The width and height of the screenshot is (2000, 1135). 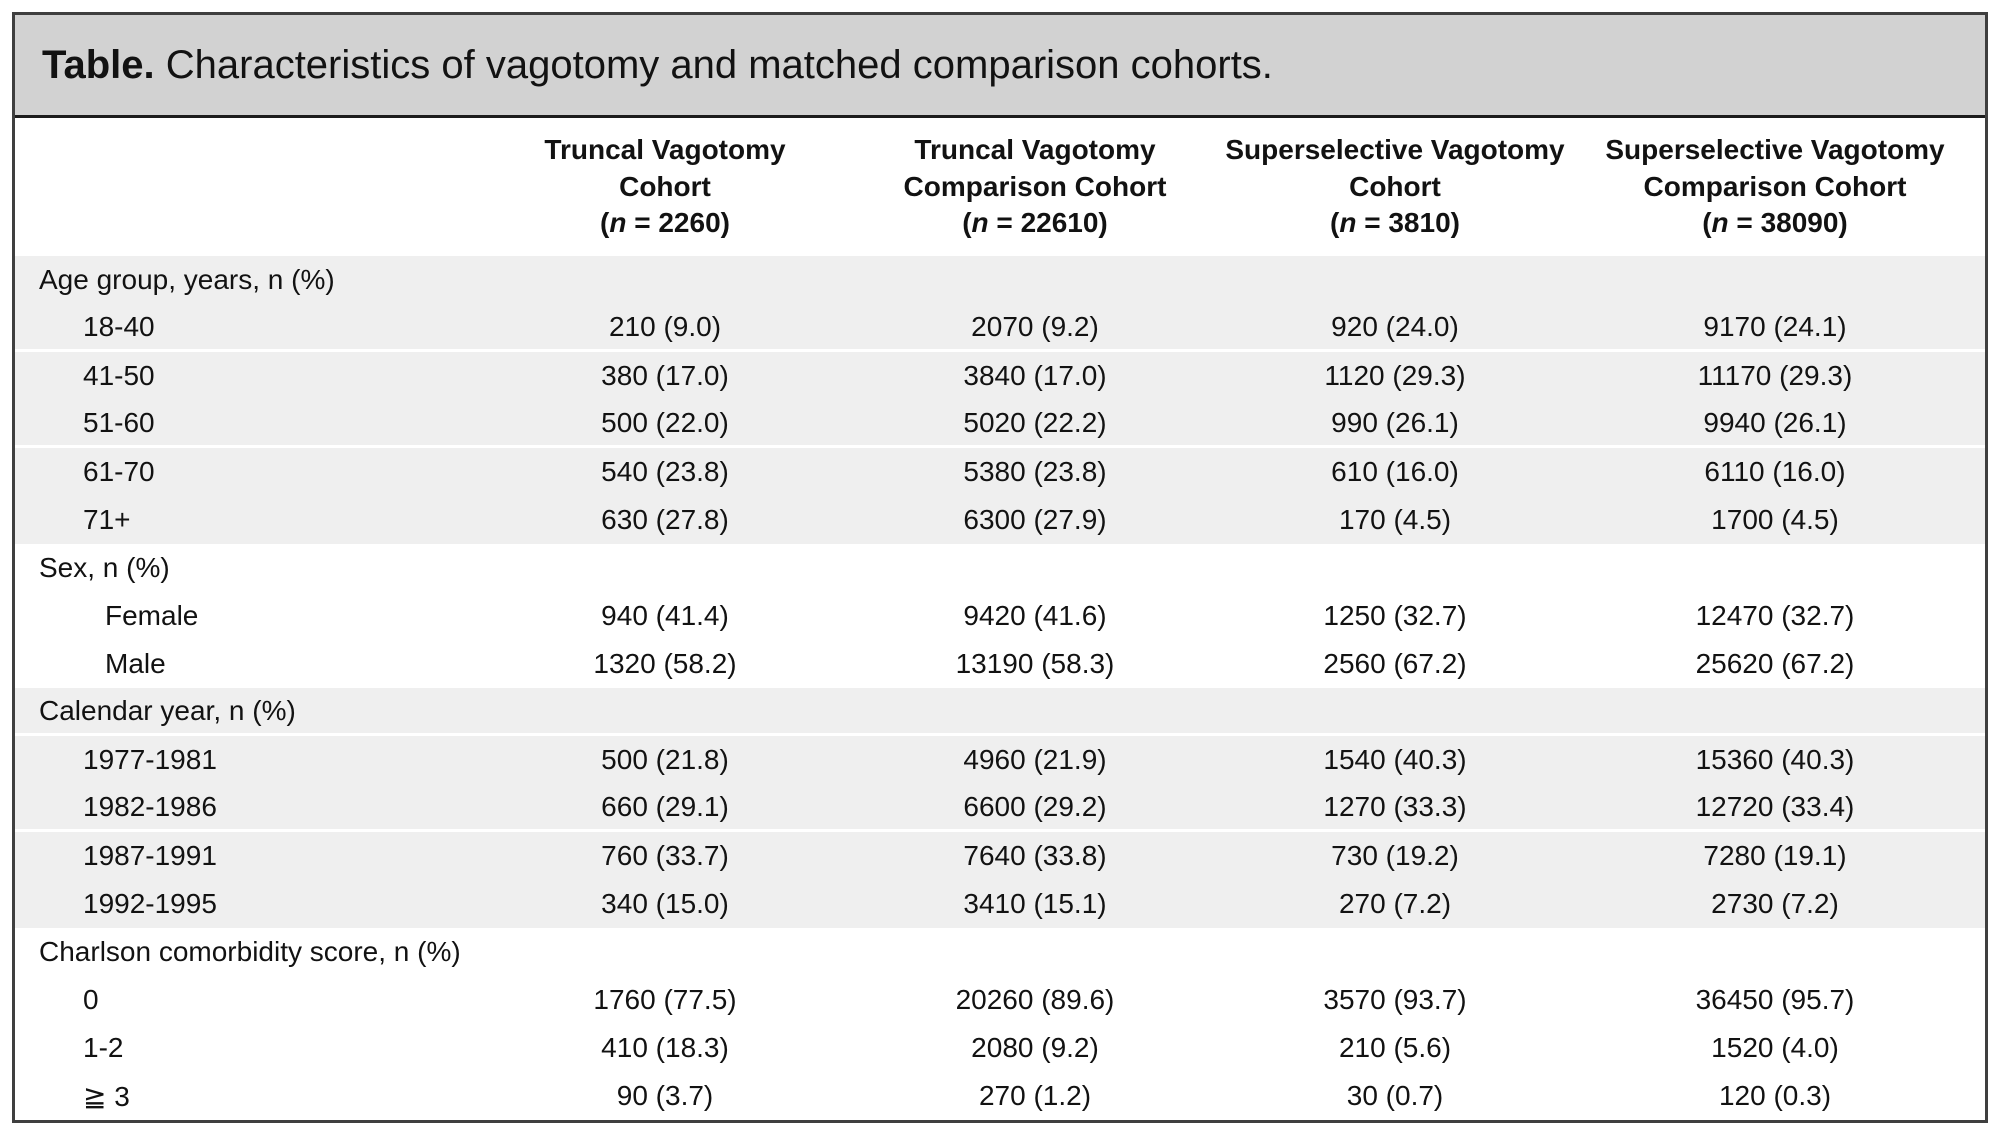 What do you see at coordinates (119, 326) in the screenshot?
I see `row-label: 18-40` at bounding box center [119, 326].